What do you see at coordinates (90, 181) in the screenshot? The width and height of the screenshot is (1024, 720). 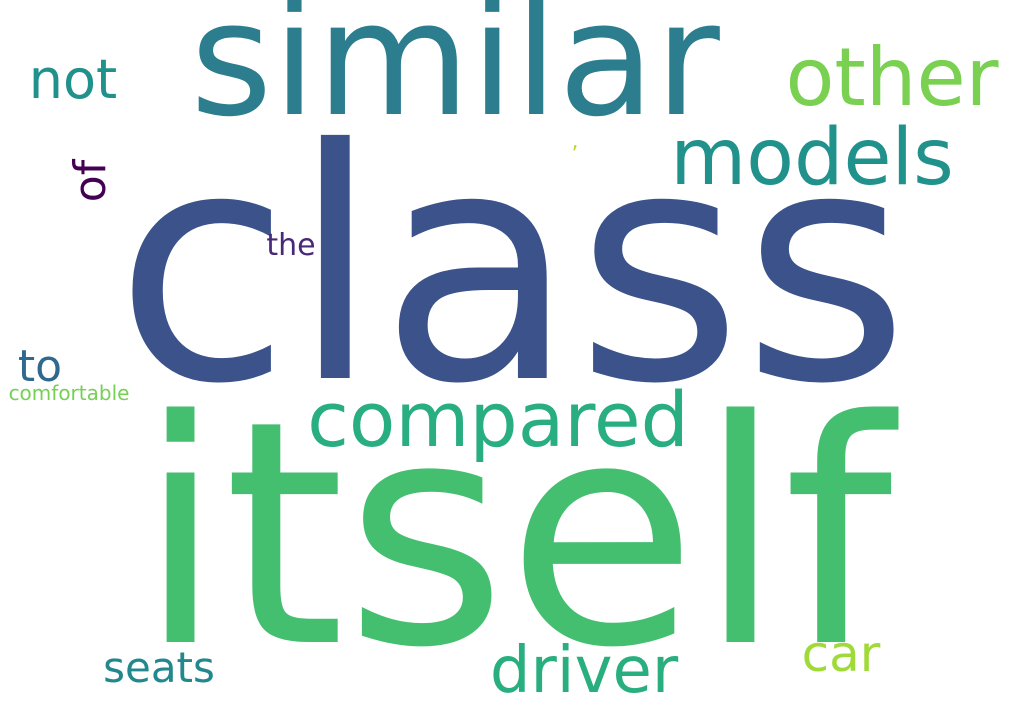 I see `word-of: of` at bounding box center [90, 181].